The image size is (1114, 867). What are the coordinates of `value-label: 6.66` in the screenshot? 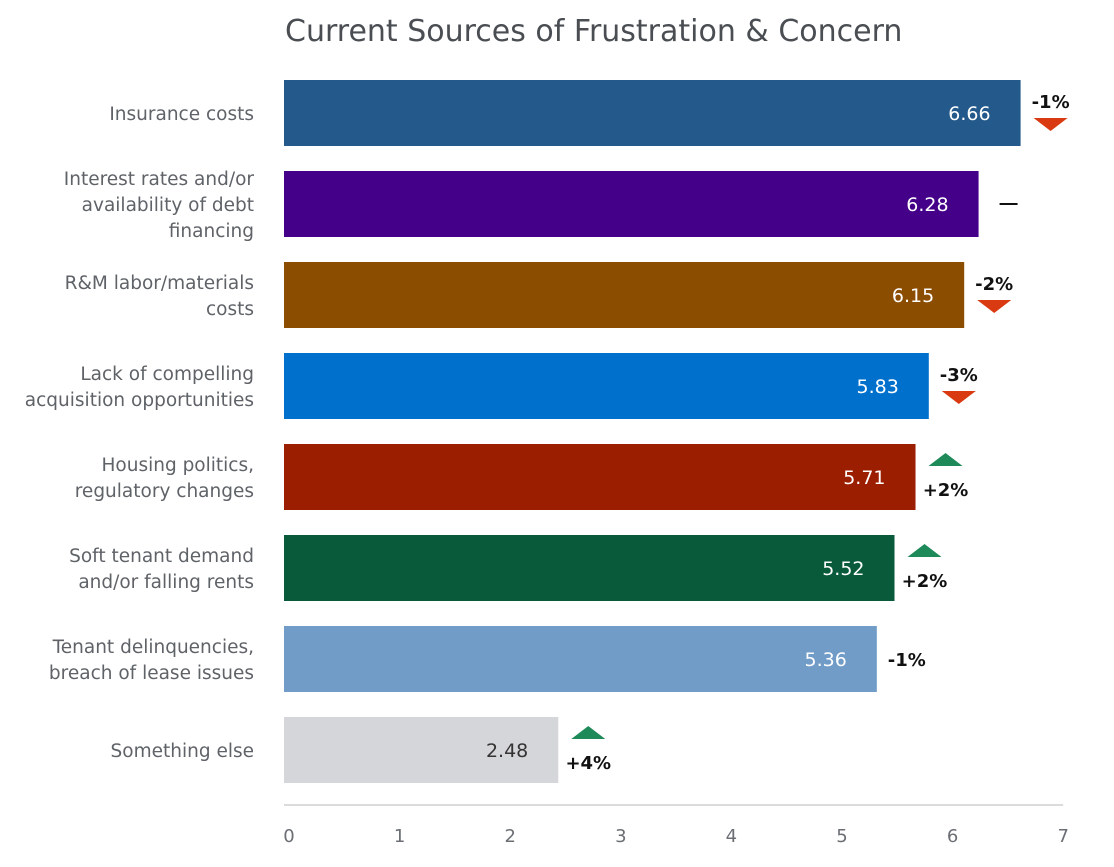 It's located at (969, 114).